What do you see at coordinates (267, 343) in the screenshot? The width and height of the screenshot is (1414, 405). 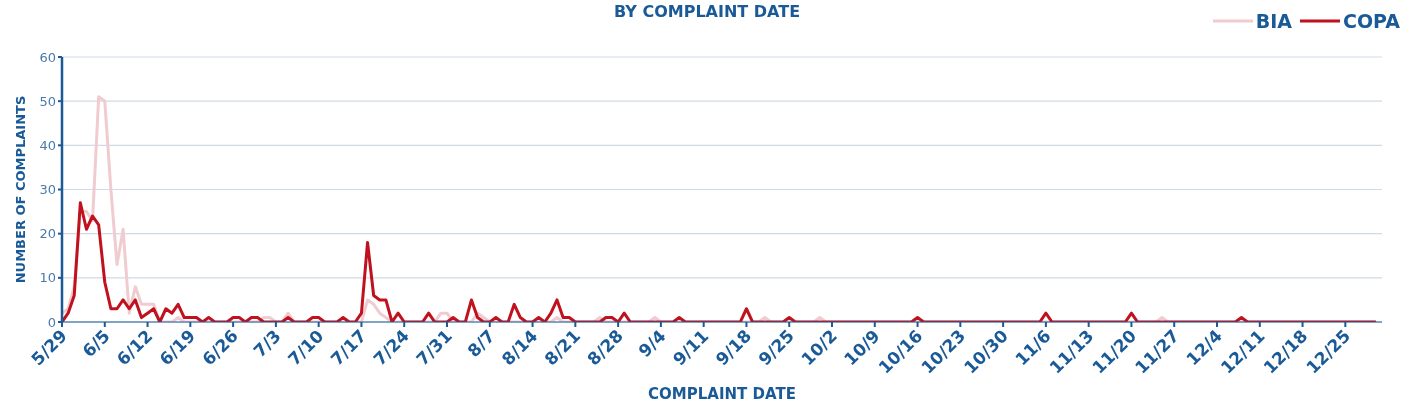 I see `x-tick-label: 7/3` at bounding box center [267, 343].